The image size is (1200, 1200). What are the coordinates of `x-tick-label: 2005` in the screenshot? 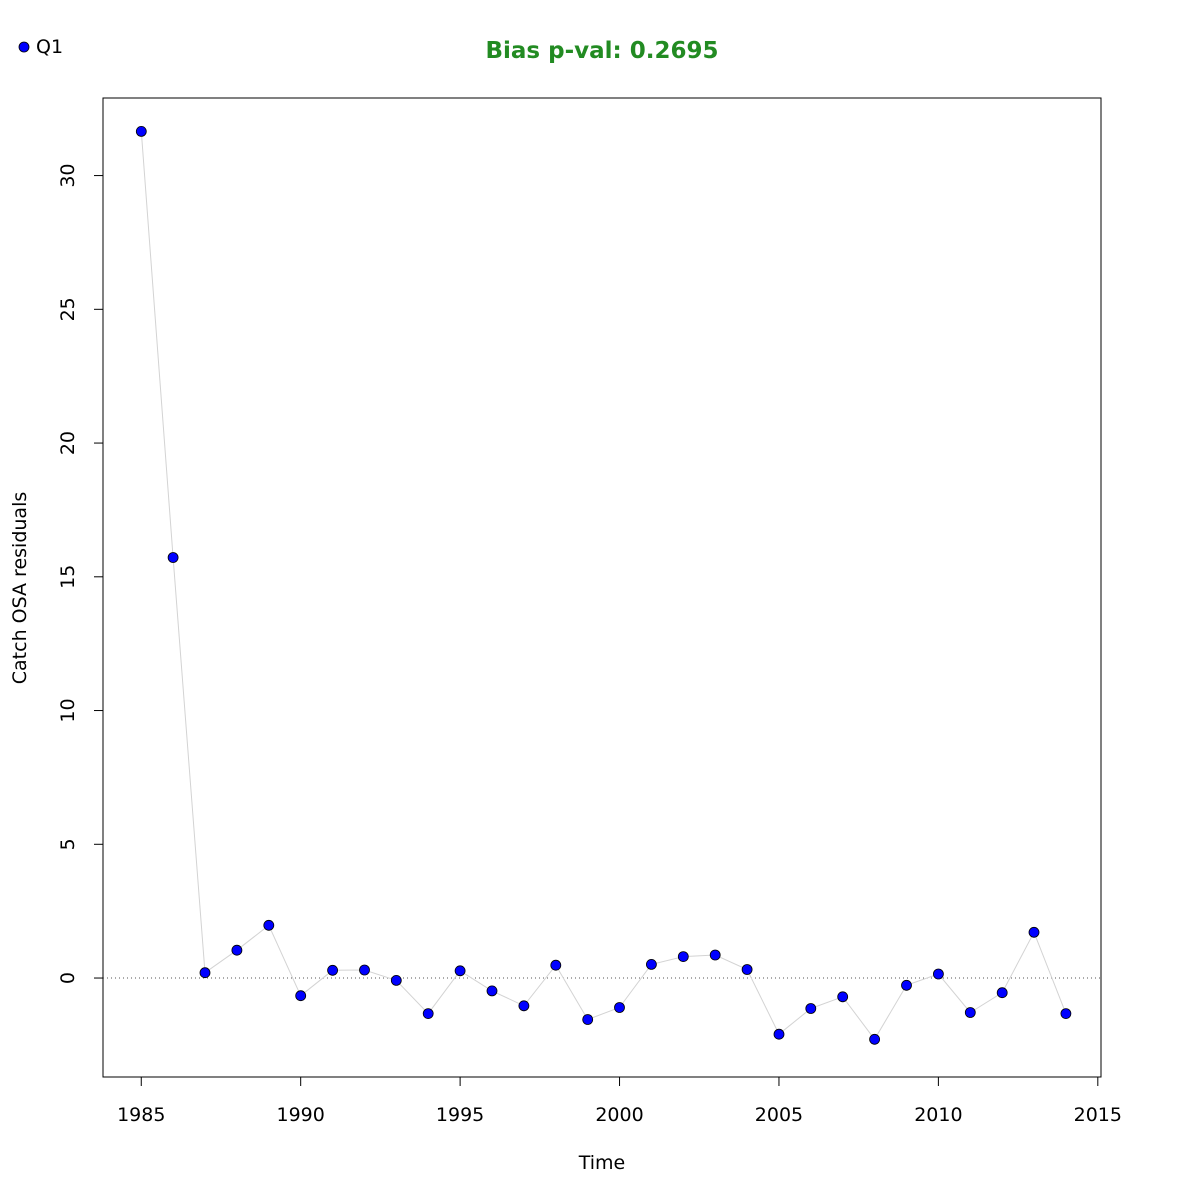 It's located at (779, 1115).